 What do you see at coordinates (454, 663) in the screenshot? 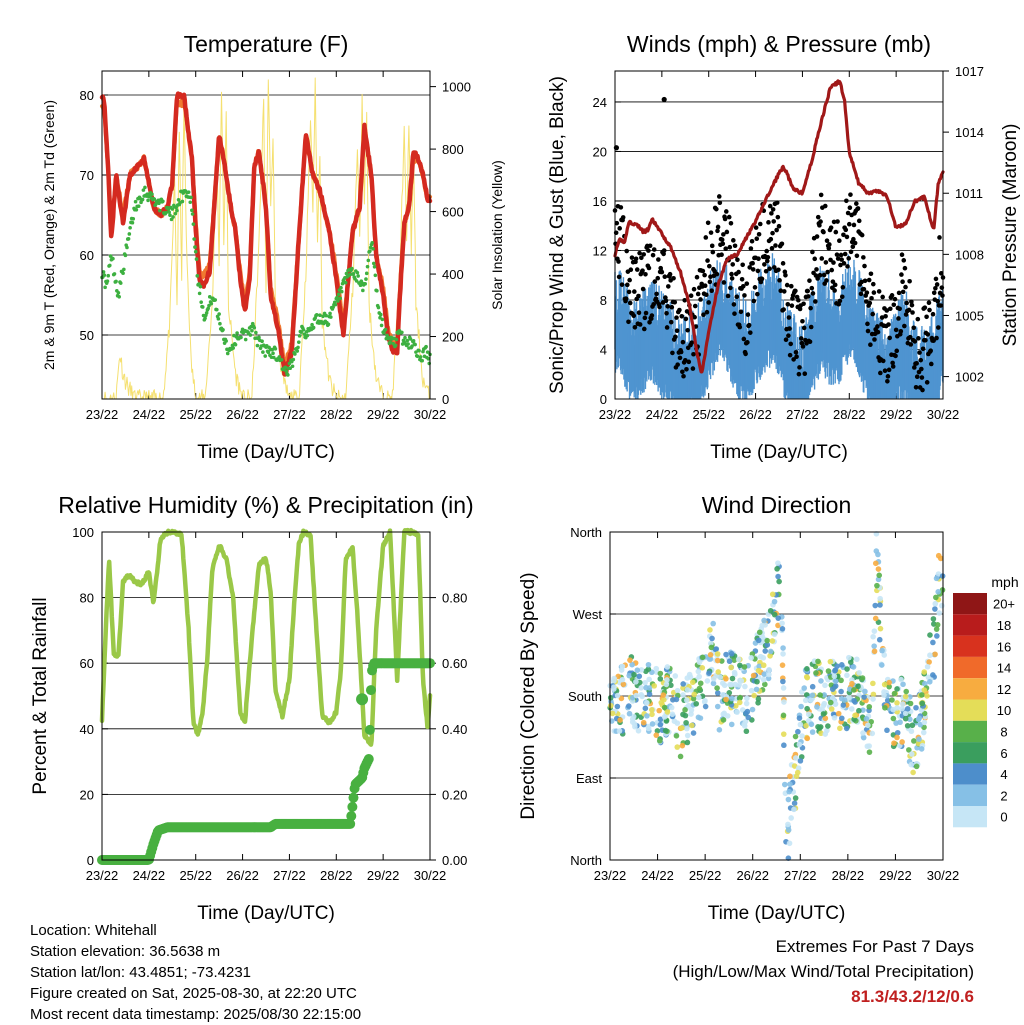
I see `y-right-tick-label: 0.60` at bounding box center [454, 663].